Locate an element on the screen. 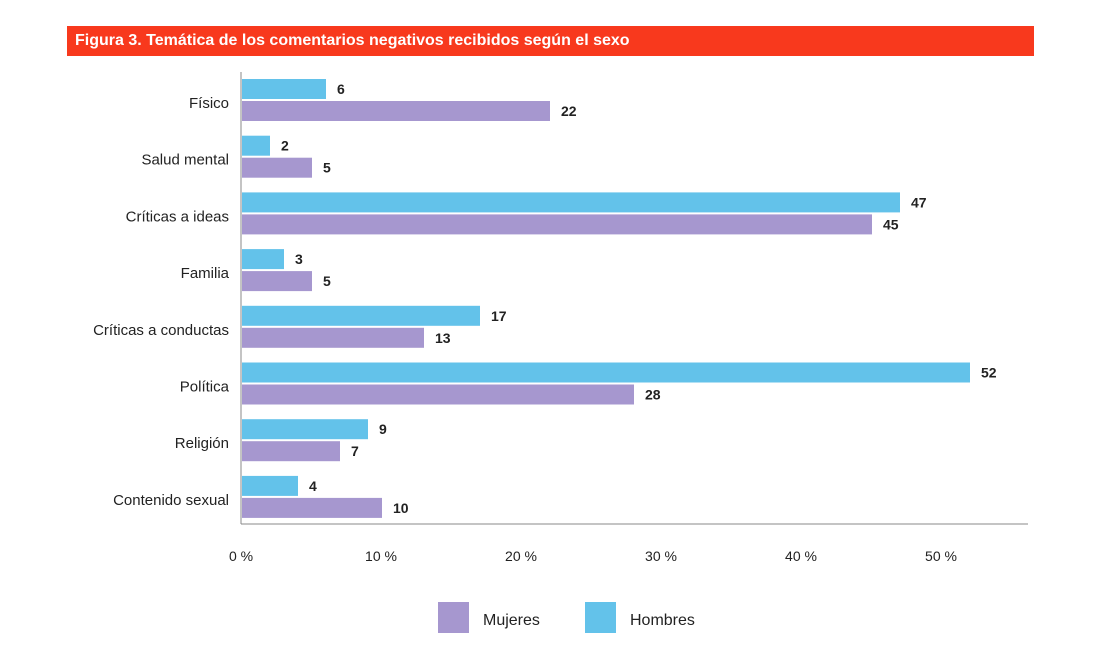 Image resolution: width=1114 pixels, height=649 pixels. legend-label-hombres: Hombres is located at coordinates (662, 620).